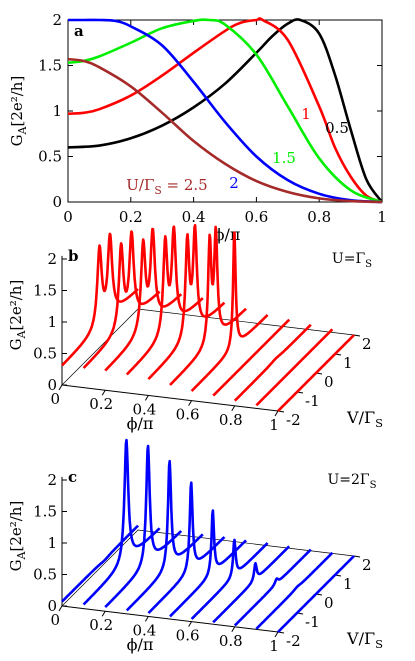 Image resolution: width=415 pixels, height=661 pixels. Describe the element at coordinates (57, 111) in the screenshot. I see `y-tick-label: 1` at that location.